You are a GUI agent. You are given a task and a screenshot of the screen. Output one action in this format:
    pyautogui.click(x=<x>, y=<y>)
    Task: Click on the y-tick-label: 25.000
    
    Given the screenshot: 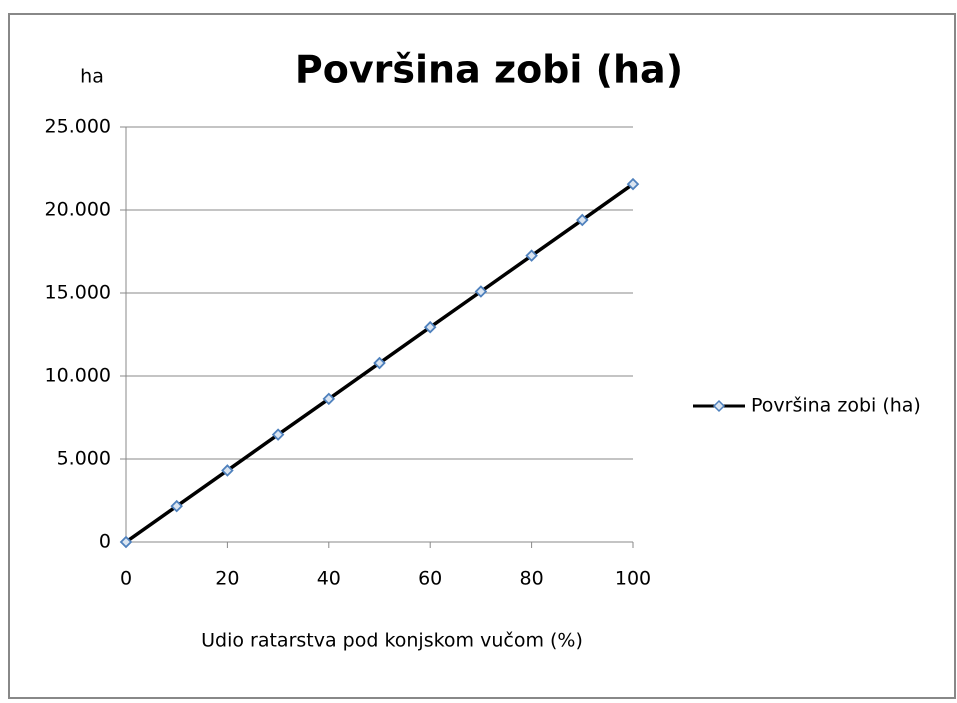 What is the action you would take?
    pyautogui.click(x=78, y=127)
    